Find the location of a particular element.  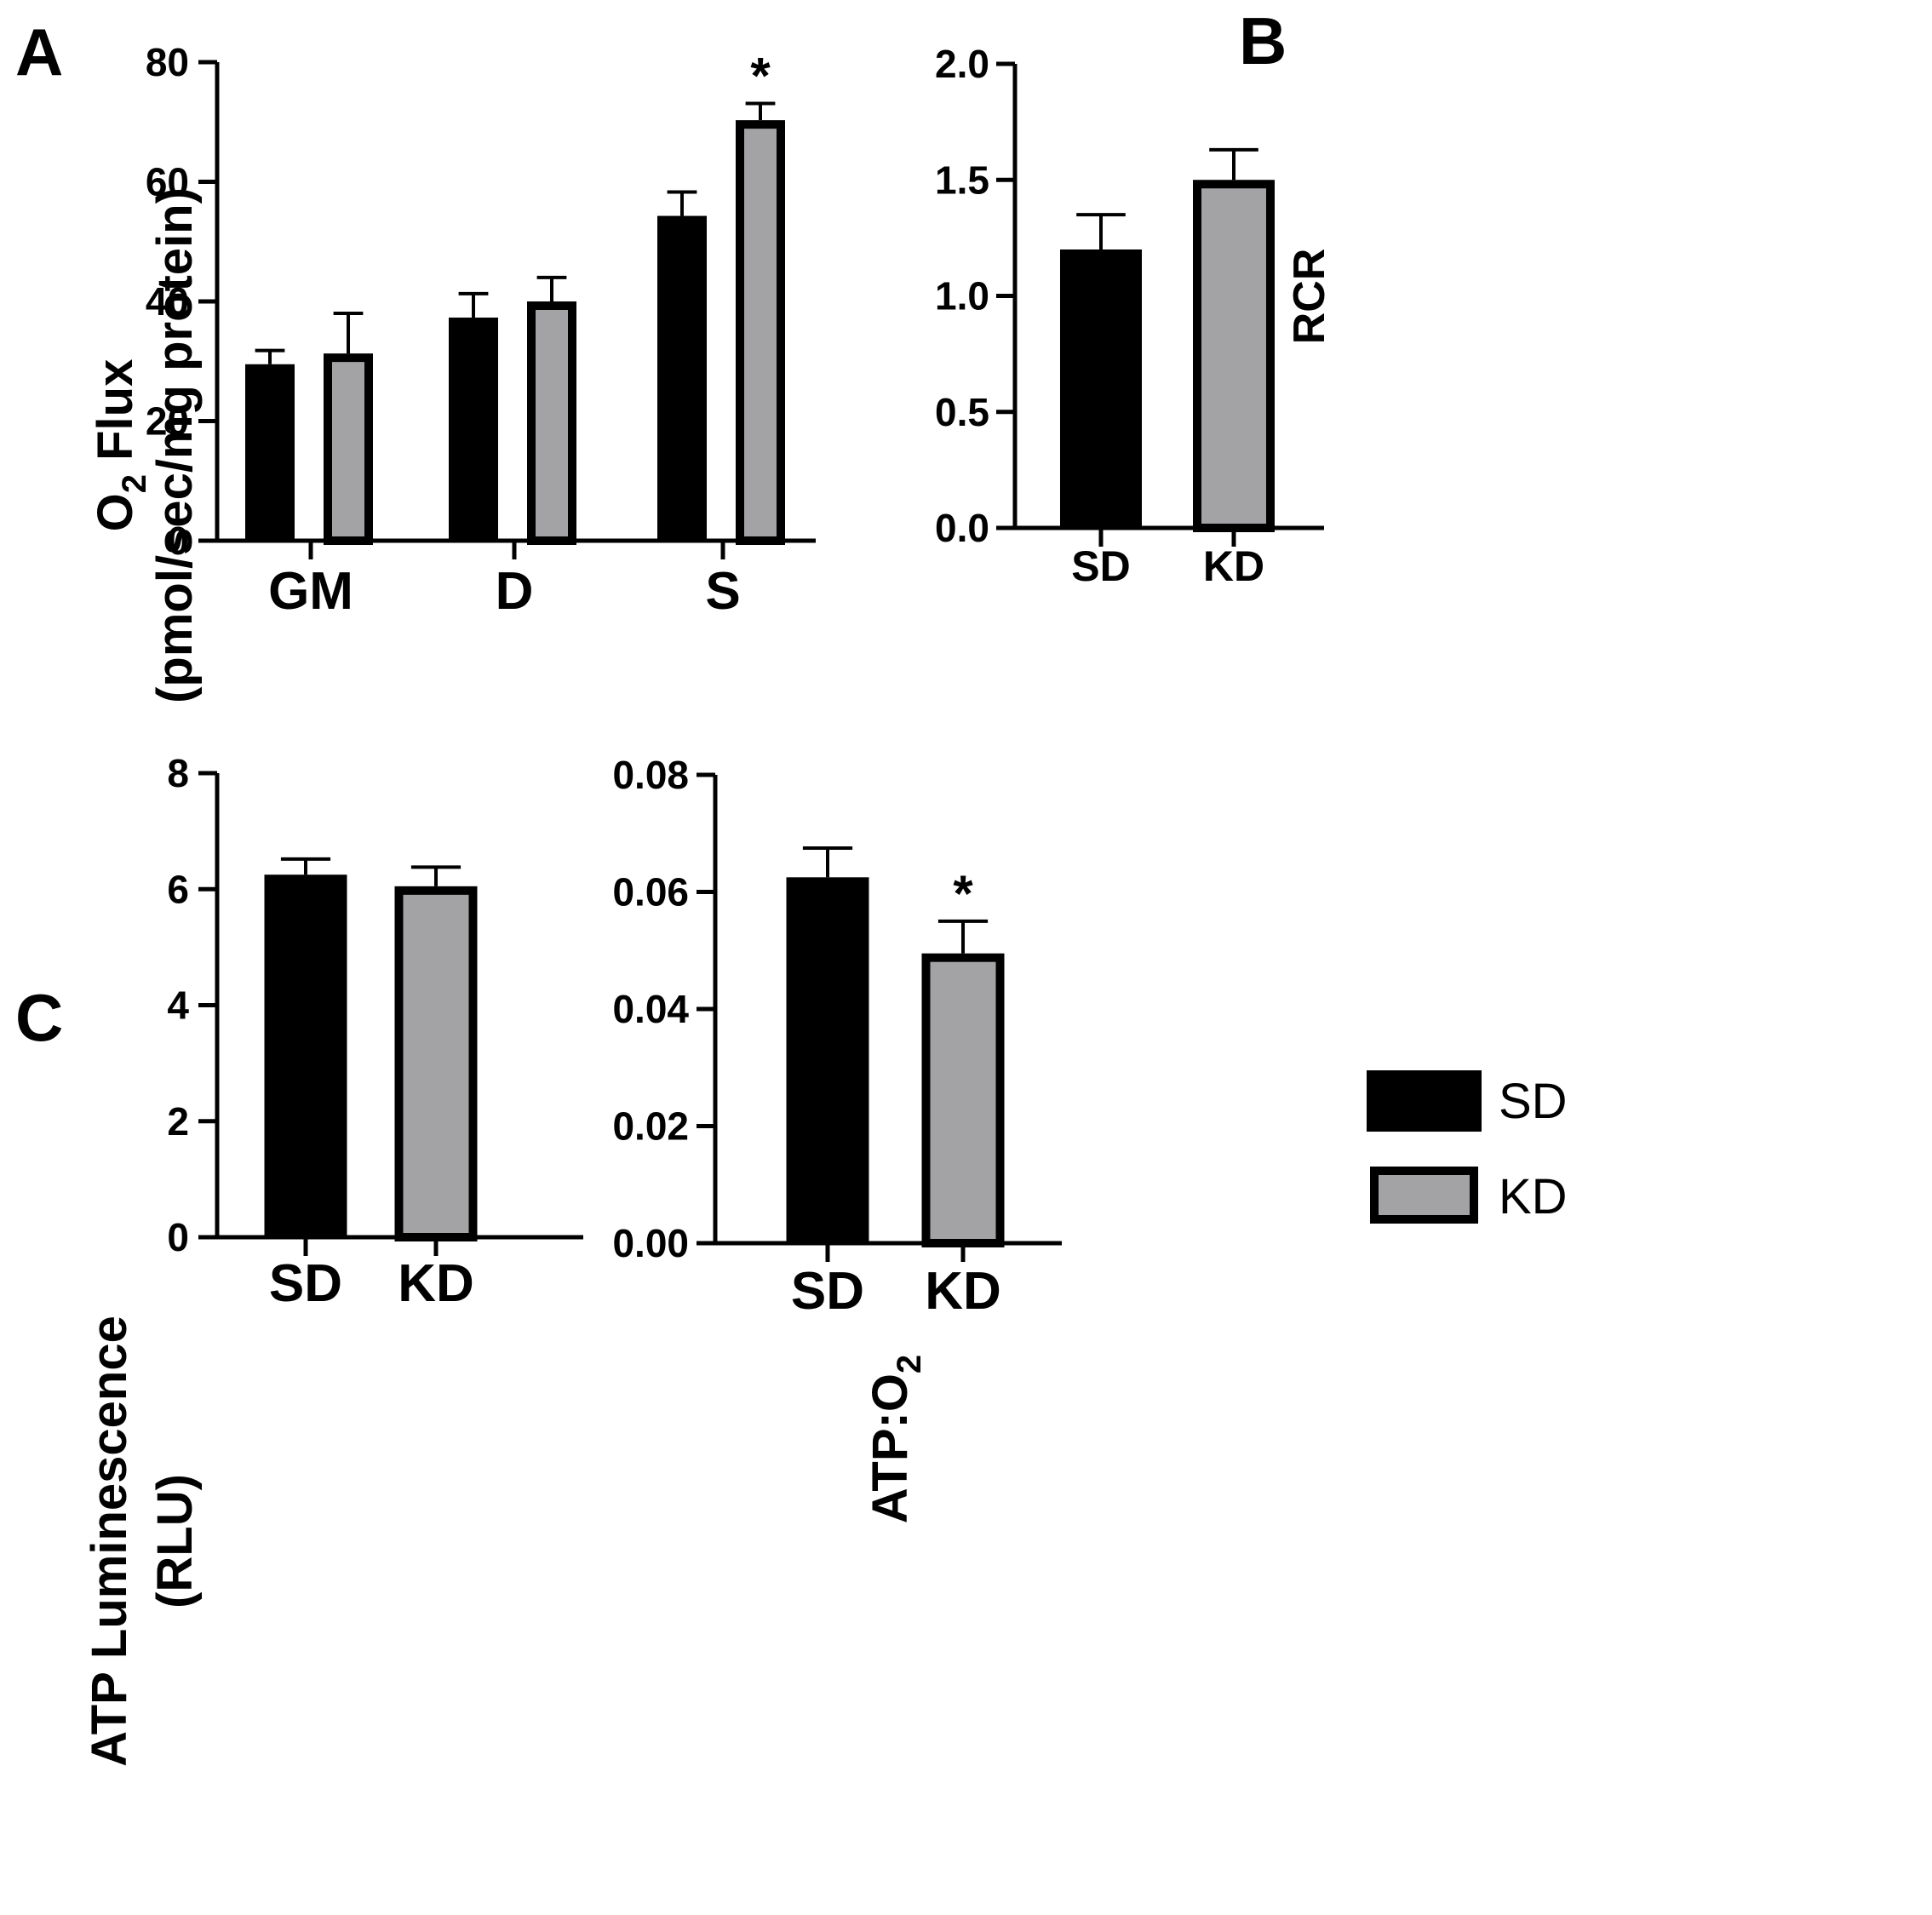

y-tick-label: 1.0 is located at coordinates (962, 296).